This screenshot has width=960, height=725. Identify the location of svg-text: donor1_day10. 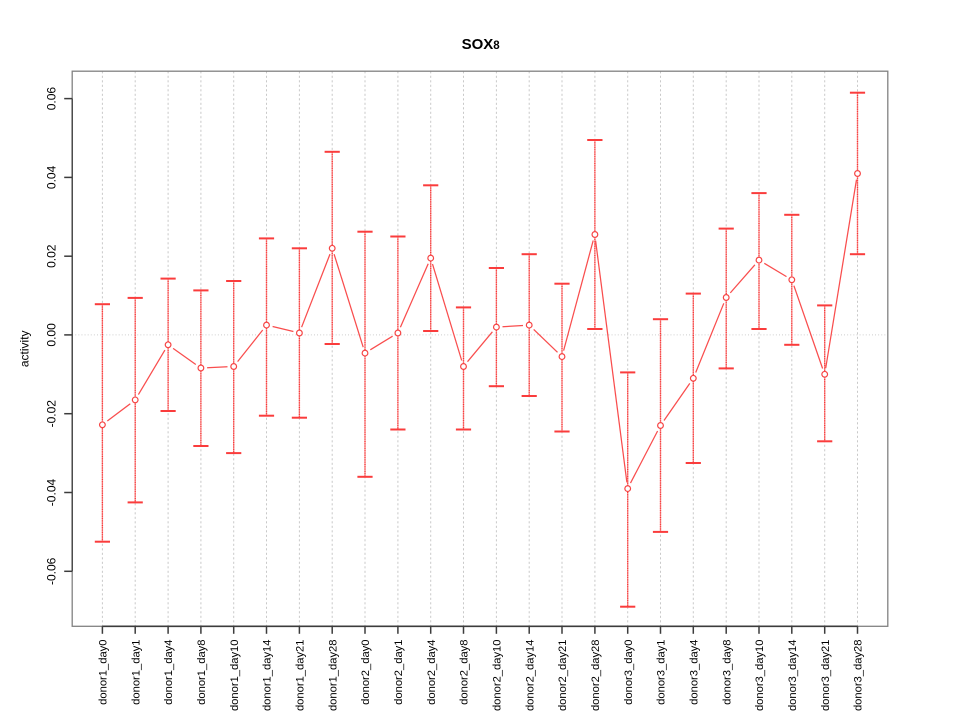
(235, 676).